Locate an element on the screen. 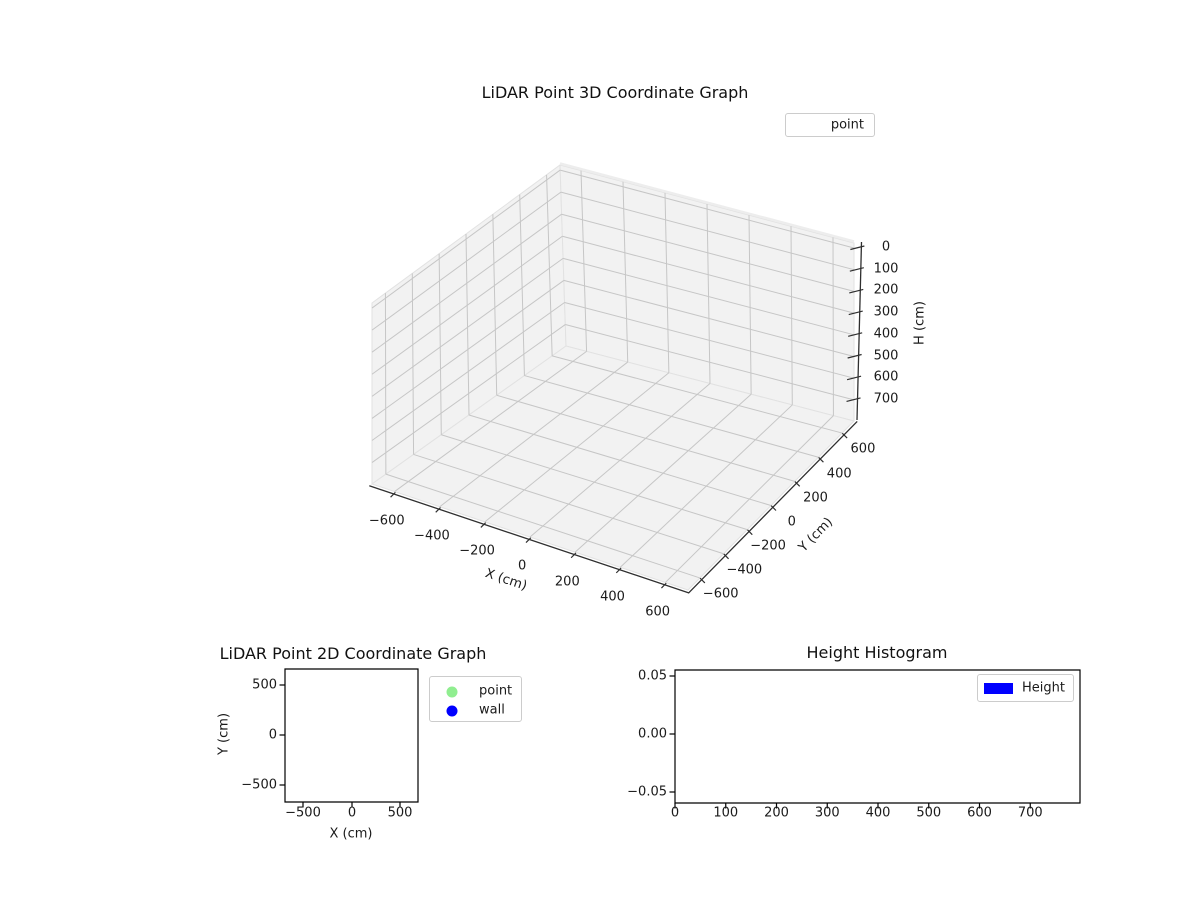 This screenshot has width=1200, height=900. plot3d-z-tick-label: 500 is located at coordinates (886, 355).